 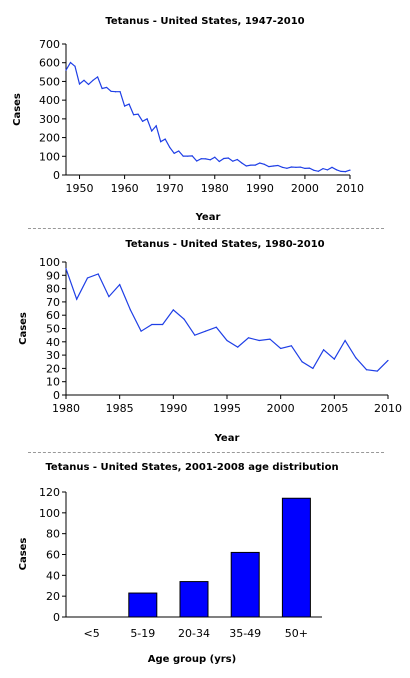 What do you see at coordinates (215, 188) in the screenshot?
I see `x-tick-label: 1980` at bounding box center [215, 188].